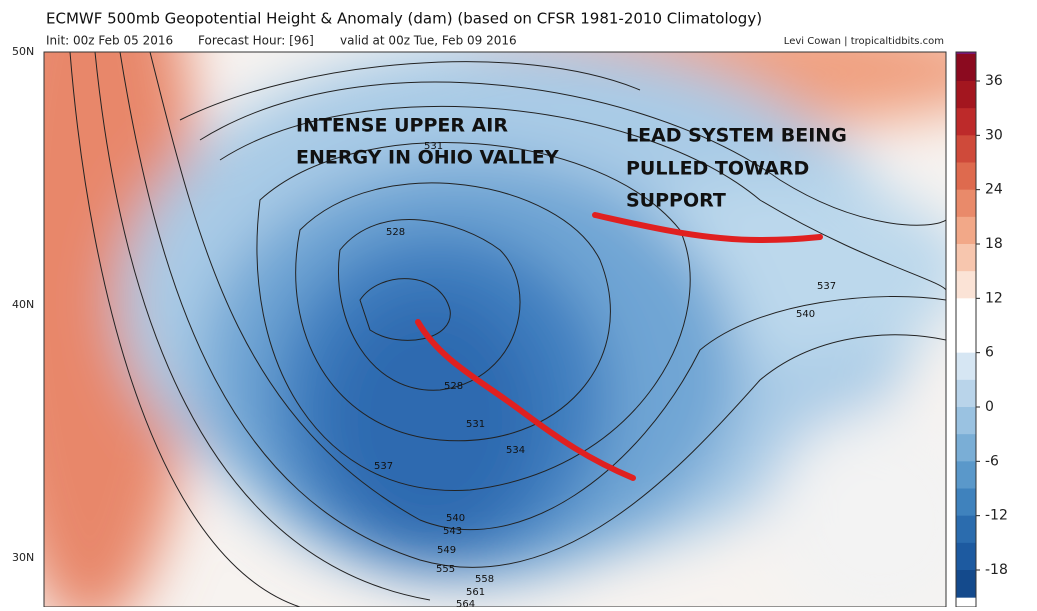 This screenshot has width=1037, height=611. What do you see at coordinates (445, 569) in the screenshot?
I see `contour-label: 555` at bounding box center [445, 569].